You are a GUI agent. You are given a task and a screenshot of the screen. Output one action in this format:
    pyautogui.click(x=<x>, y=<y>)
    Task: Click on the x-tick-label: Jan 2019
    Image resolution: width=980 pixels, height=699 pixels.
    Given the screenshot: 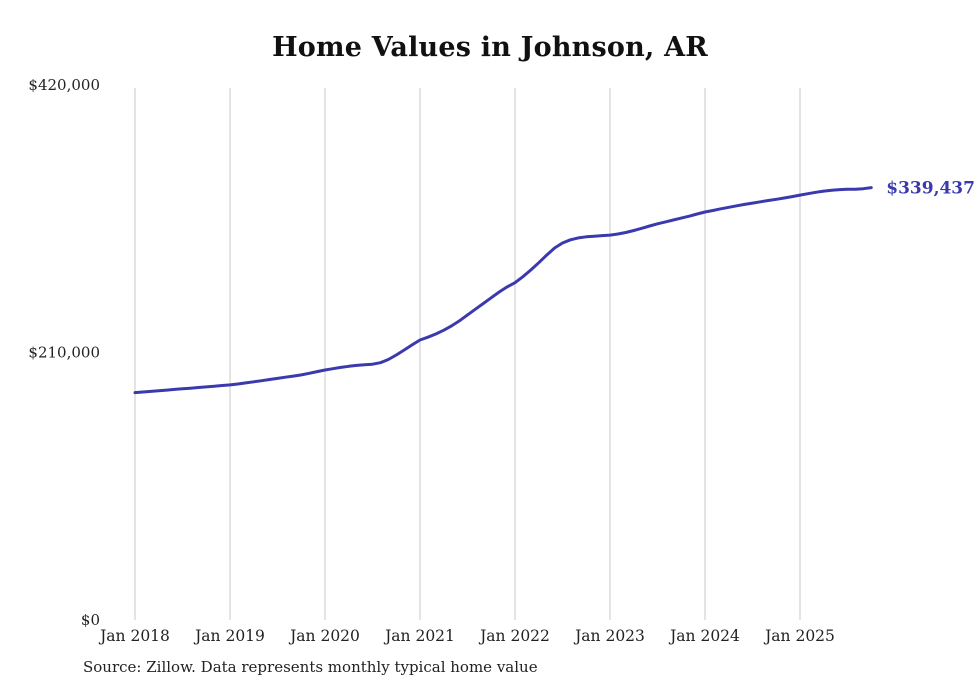 What is the action you would take?
    pyautogui.click(x=229, y=636)
    